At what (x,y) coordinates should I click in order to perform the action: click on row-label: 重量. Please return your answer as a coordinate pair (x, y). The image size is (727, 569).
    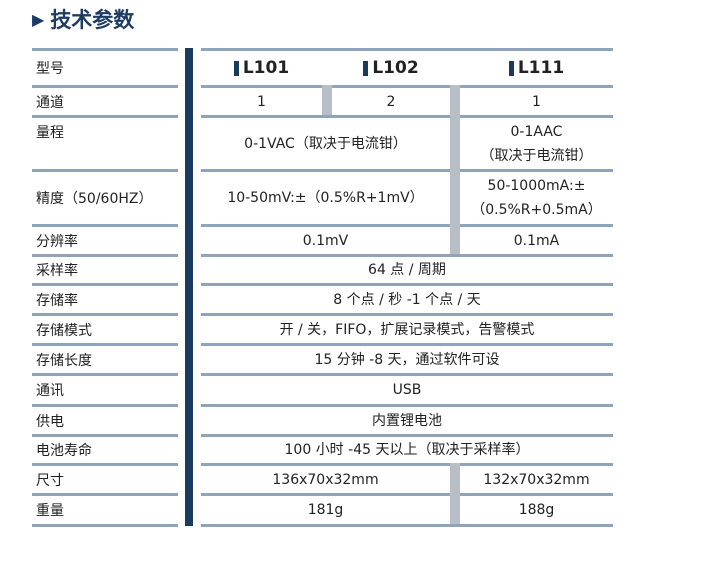
    Looking at the image, I should click on (50, 511).